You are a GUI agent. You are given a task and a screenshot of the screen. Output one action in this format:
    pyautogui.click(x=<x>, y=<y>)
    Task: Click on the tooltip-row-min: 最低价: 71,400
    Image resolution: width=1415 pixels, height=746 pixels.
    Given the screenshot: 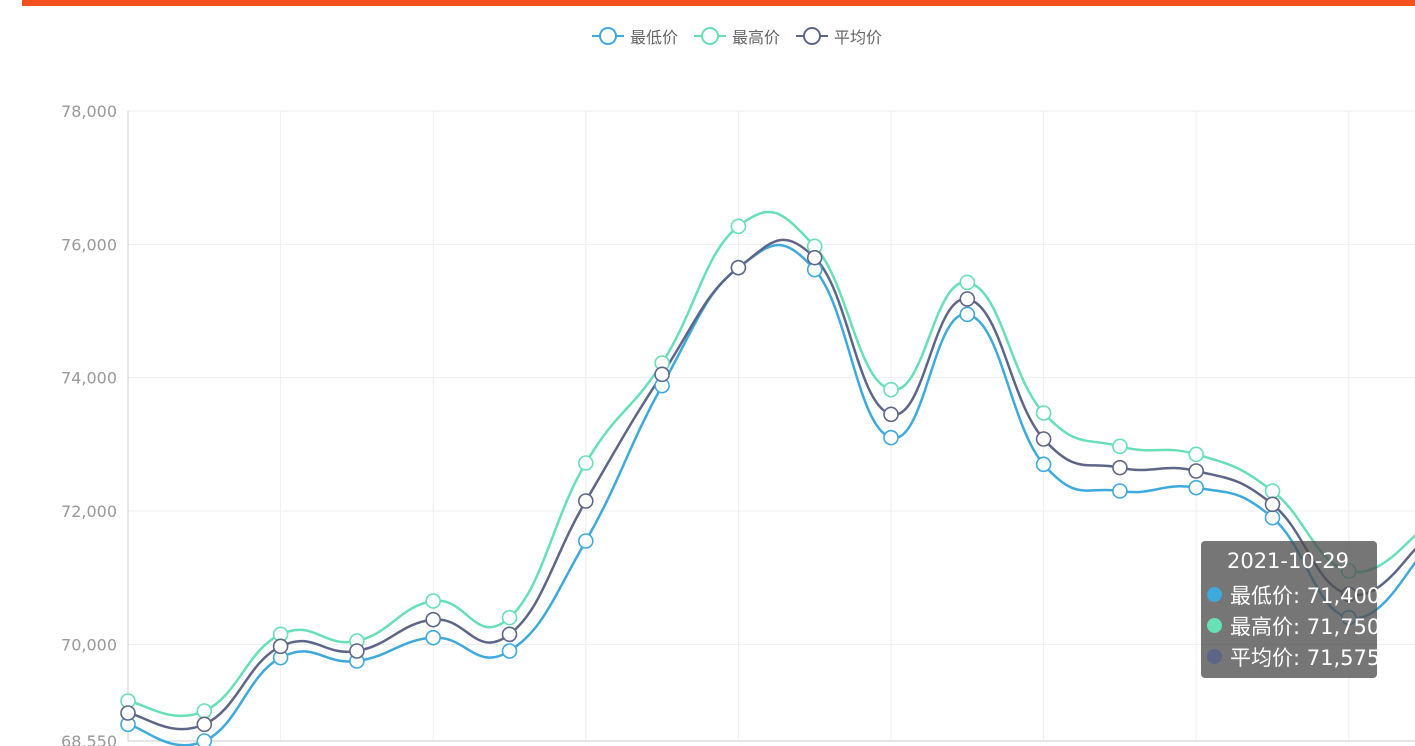 What is the action you would take?
    pyautogui.click(x=1293, y=594)
    